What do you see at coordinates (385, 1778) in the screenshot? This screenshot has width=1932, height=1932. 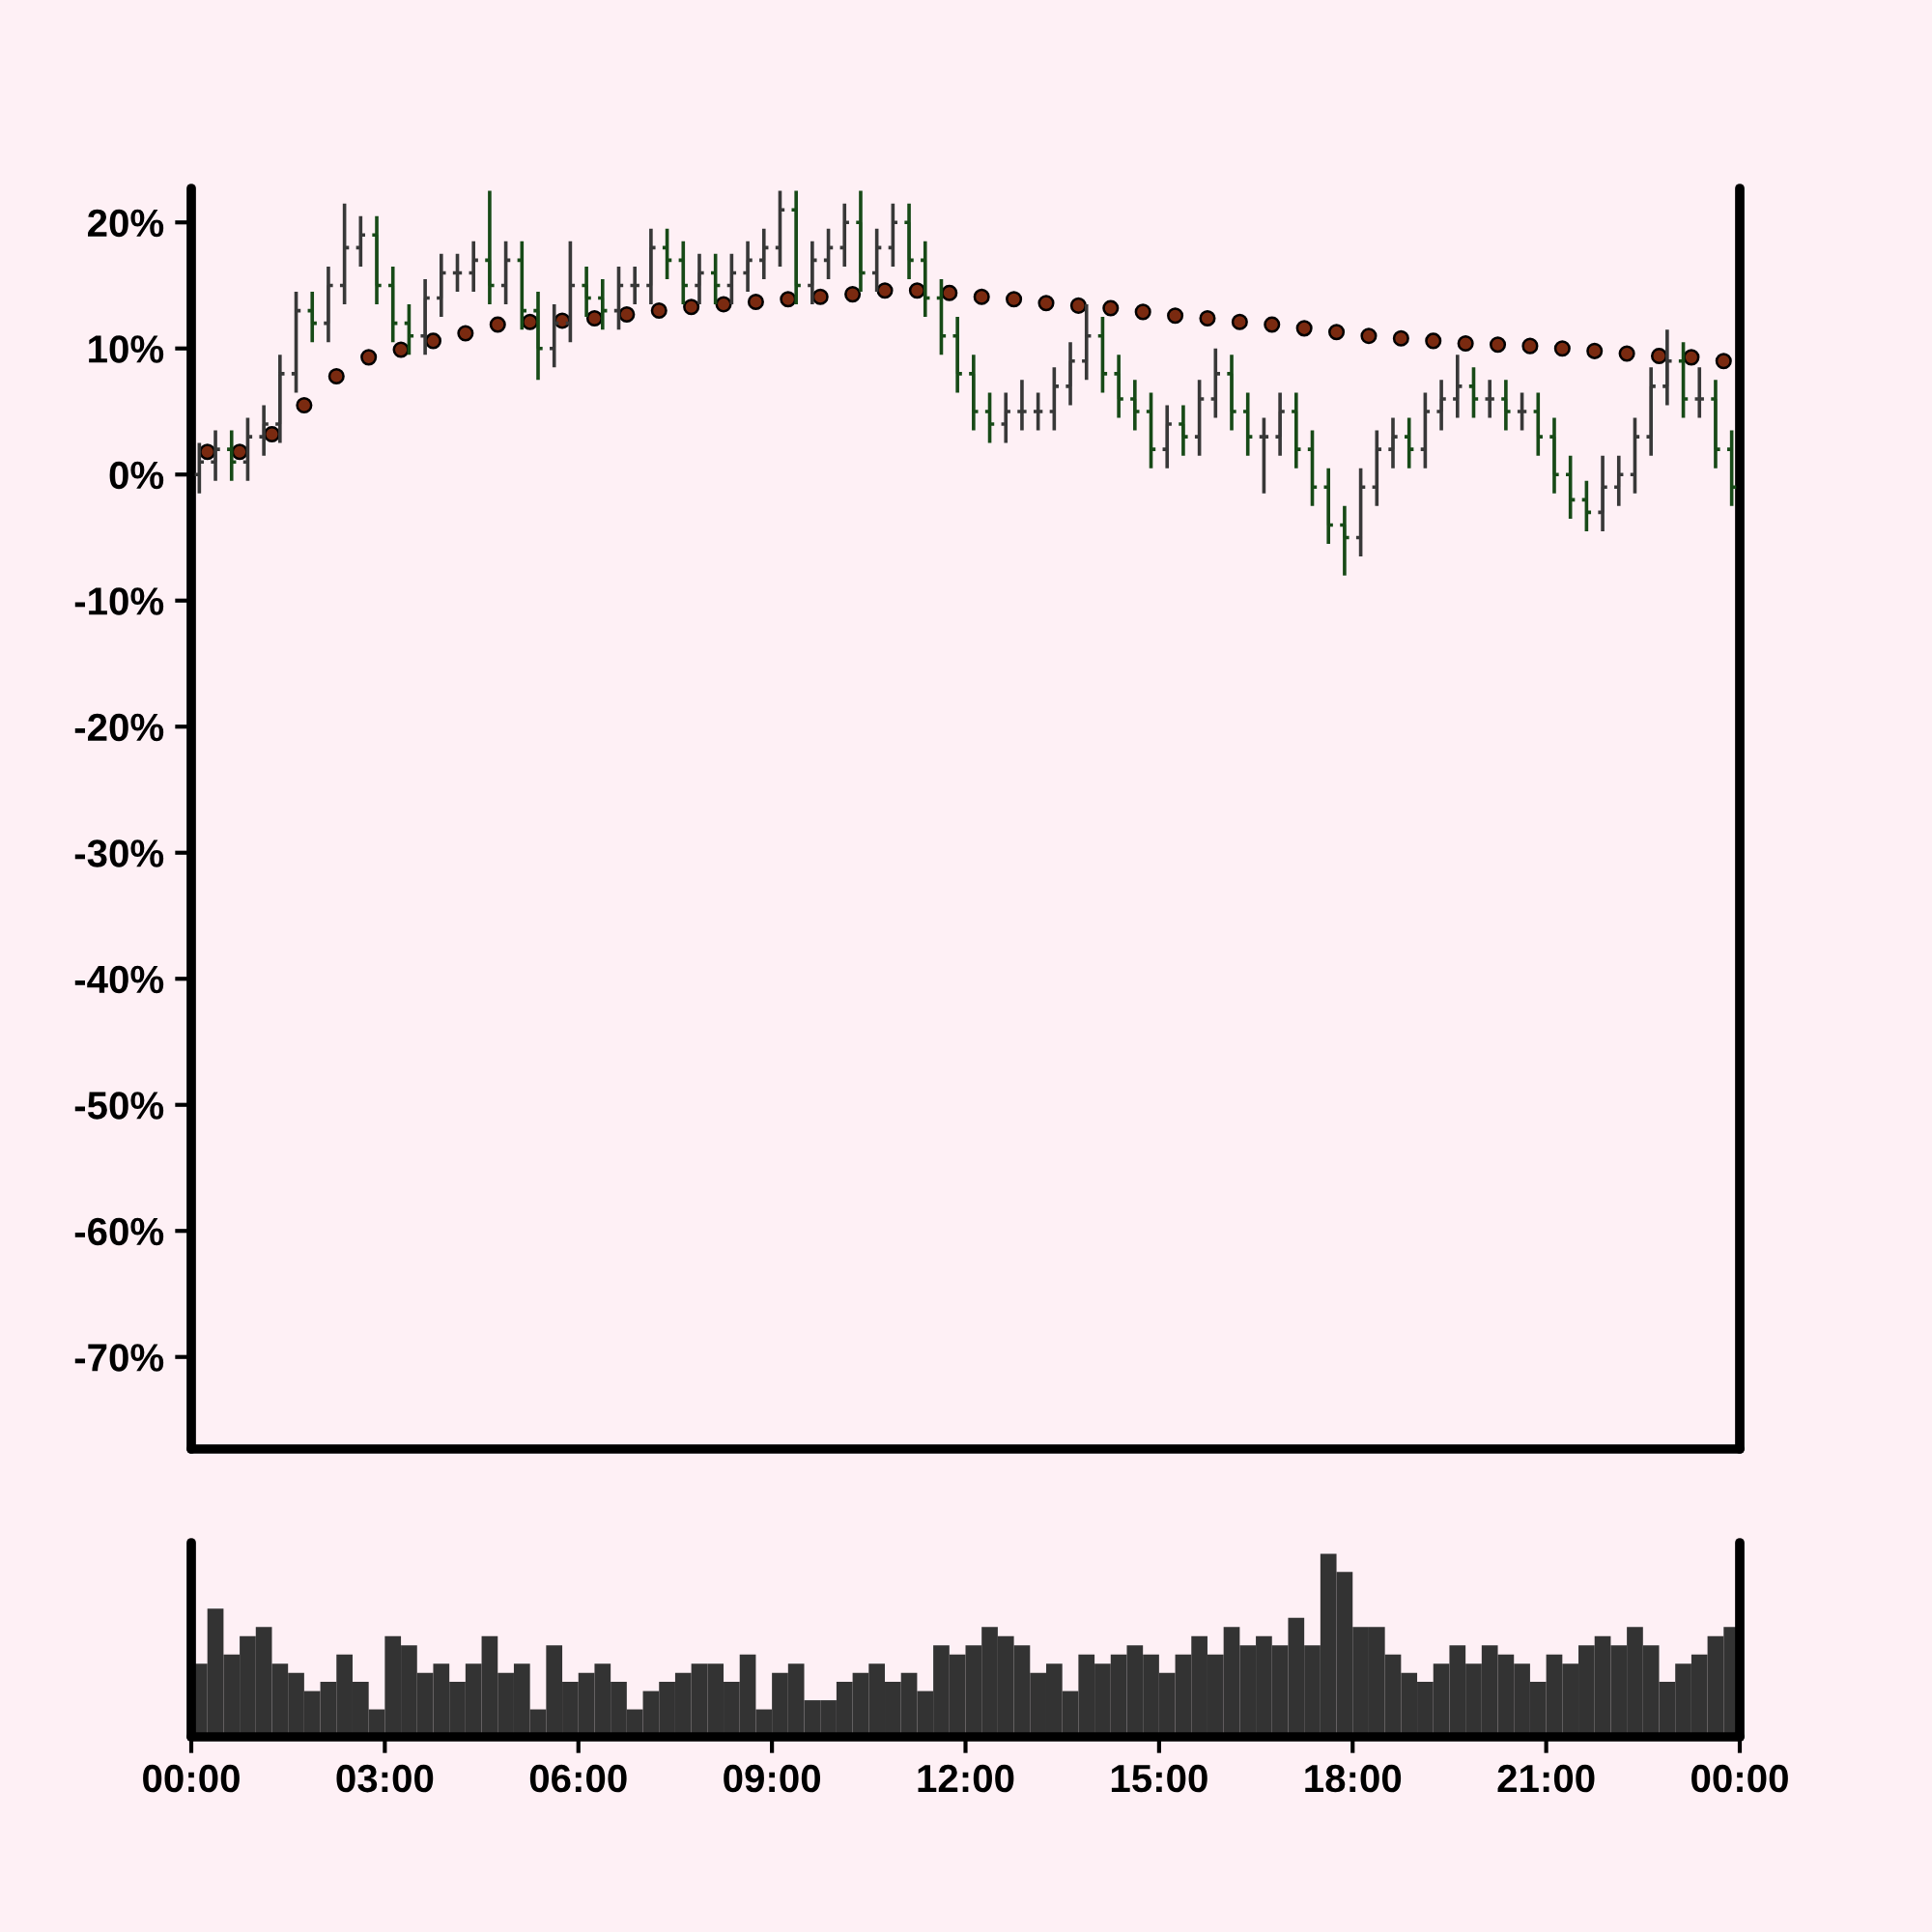 I see `x-tick-label: 03:00` at bounding box center [385, 1778].